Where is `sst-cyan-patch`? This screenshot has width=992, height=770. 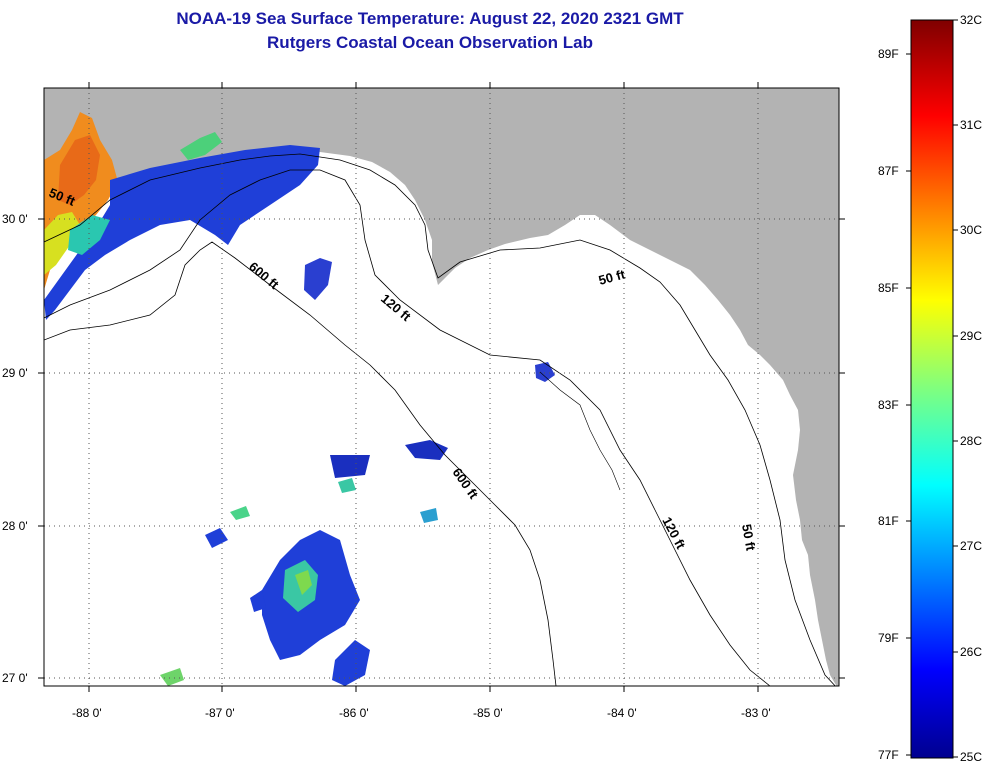 sst-cyan-patch is located at coordinates (89, 235).